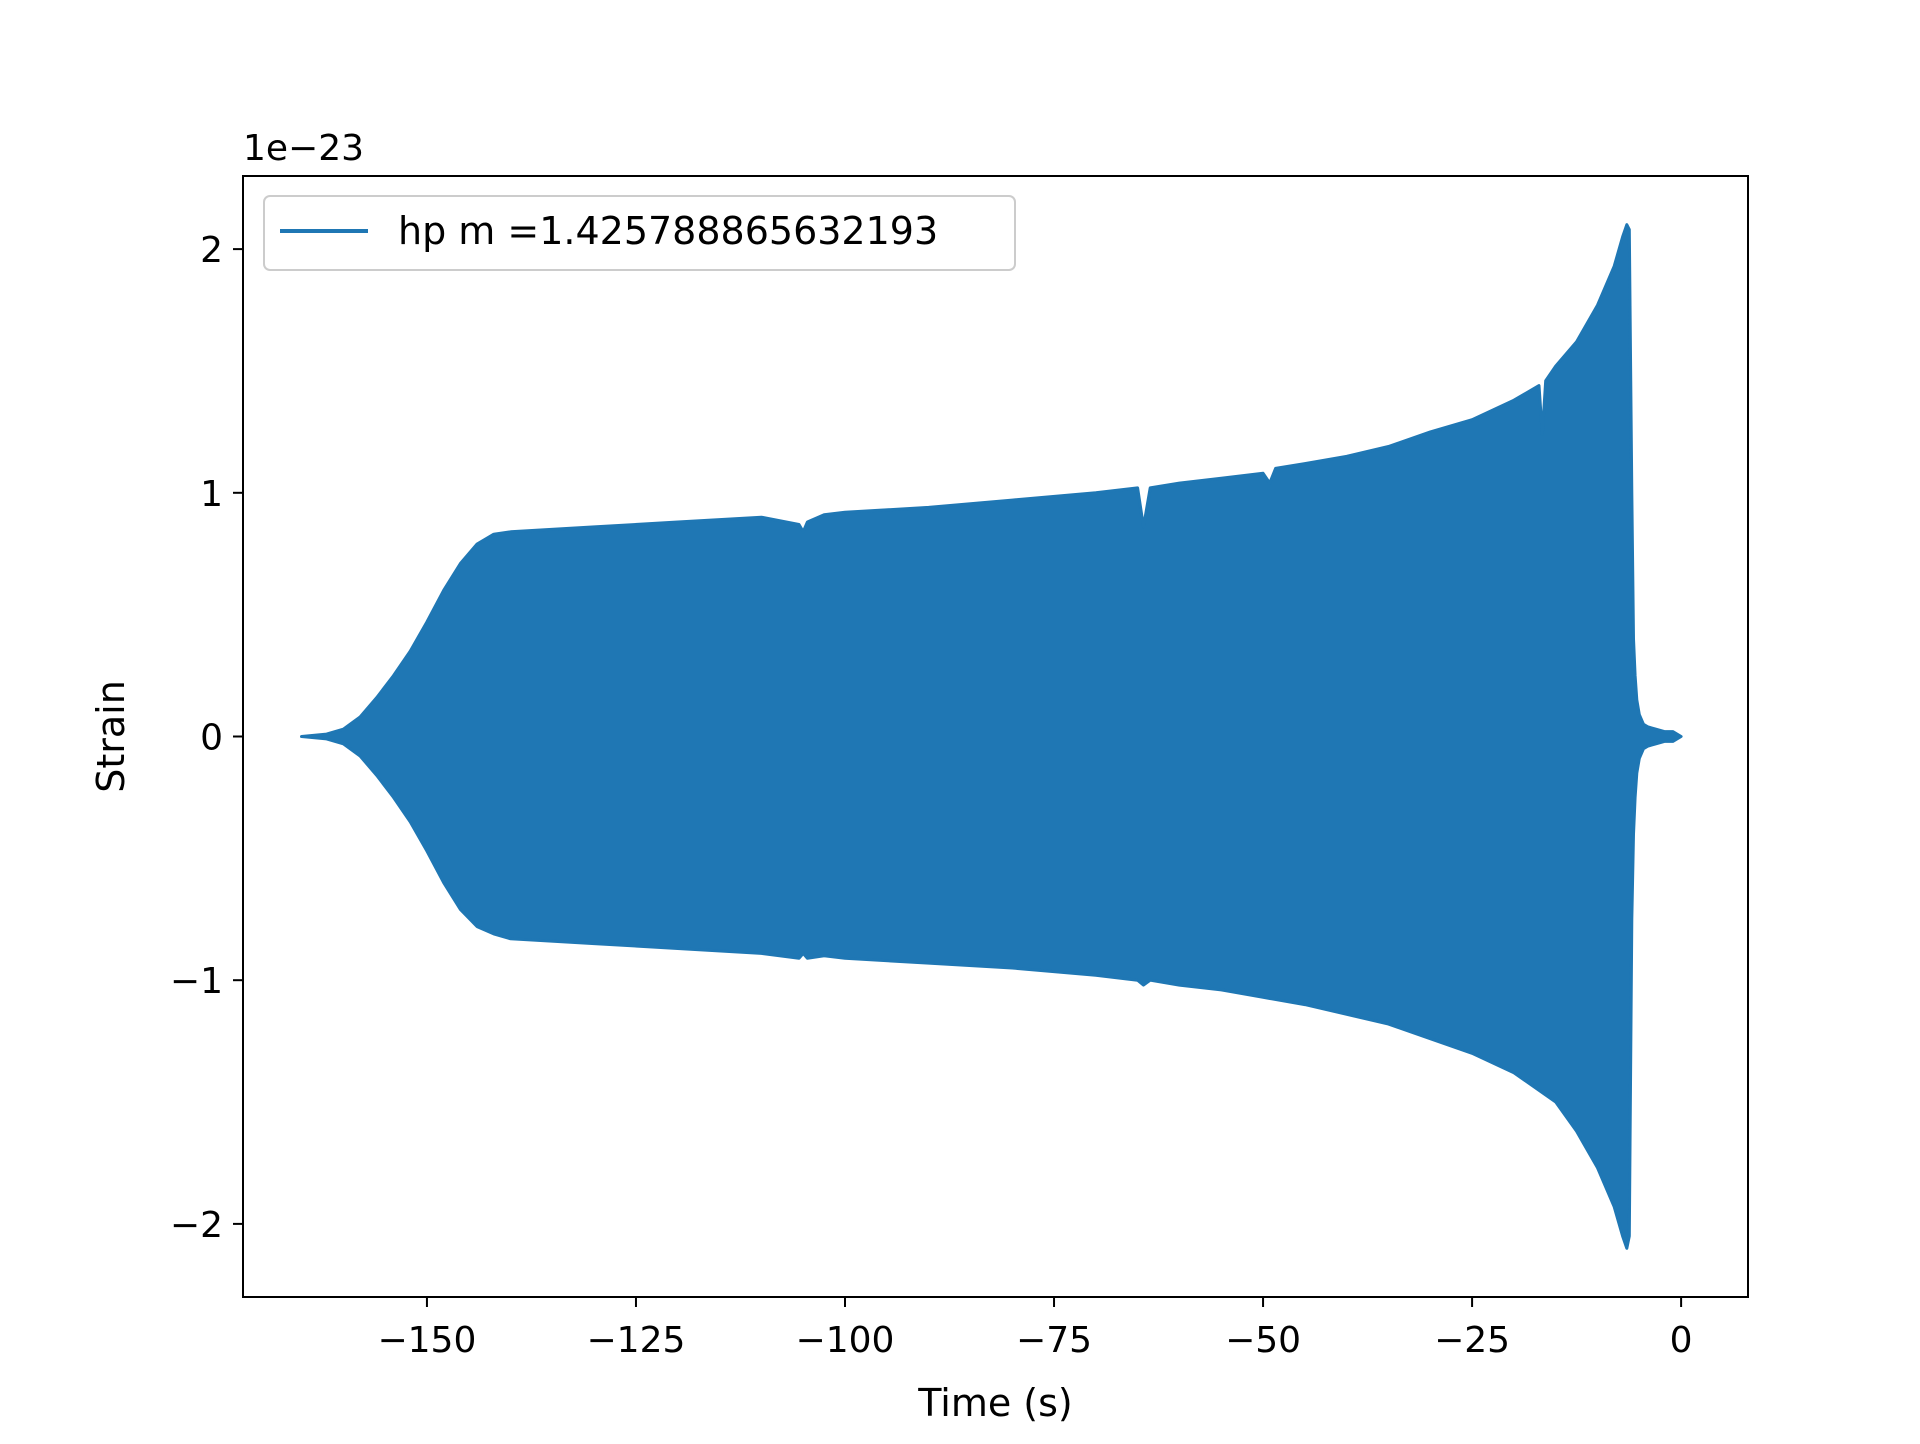  What do you see at coordinates (196, 981) in the screenshot?
I see `y-tick-label: −1` at bounding box center [196, 981].